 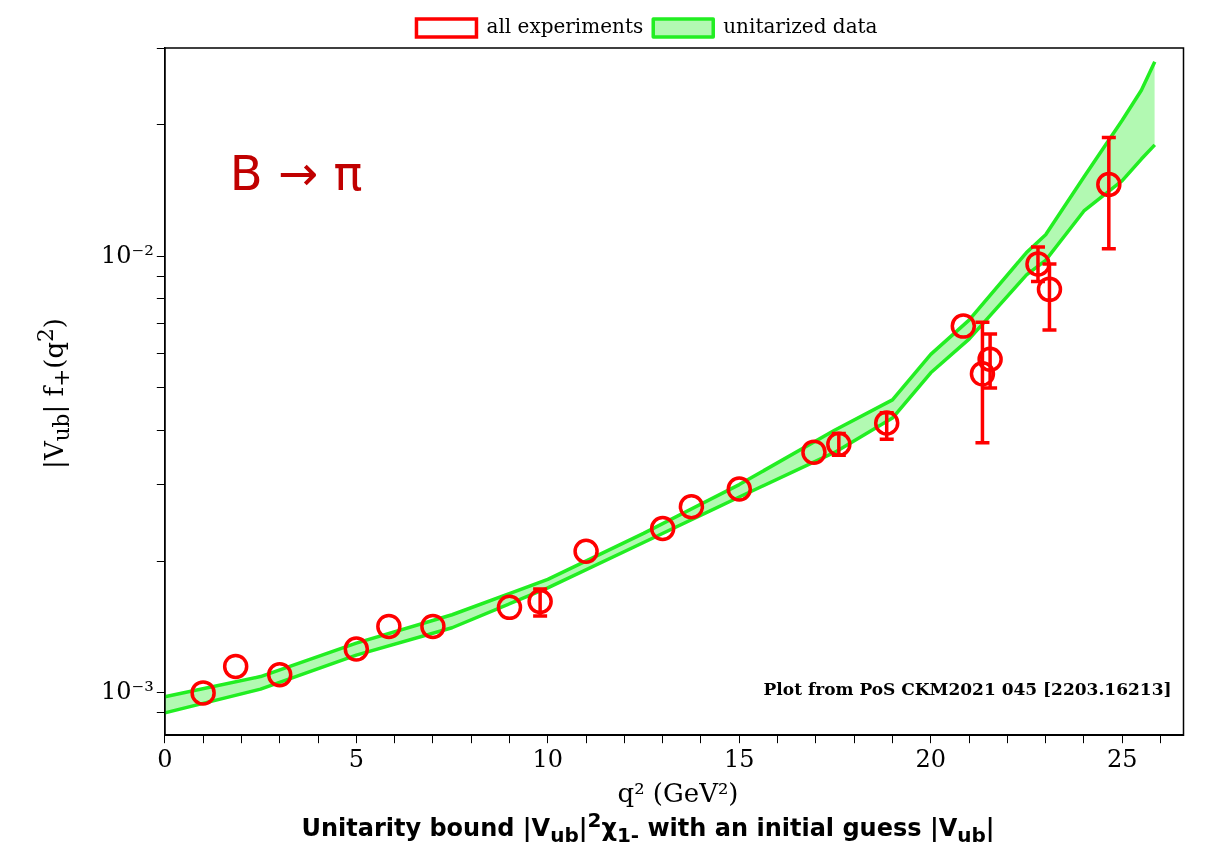 I want to click on x-tick-label: 20, so click(x=931, y=758).